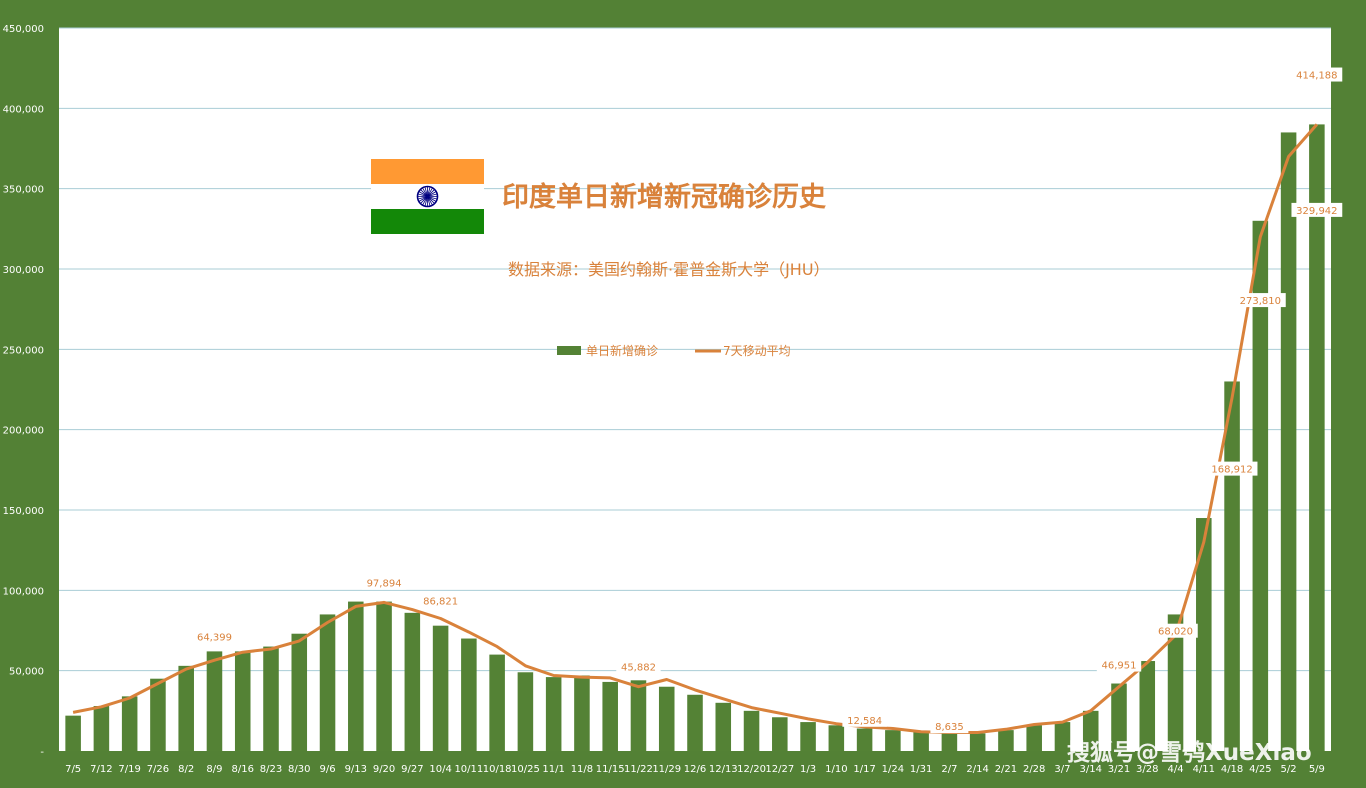 This screenshot has width=1366, height=788. What do you see at coordinates (1289, 769) in the screenshot?
I see `x-tick-label: 5/2` at bounding box center [1289, 769].